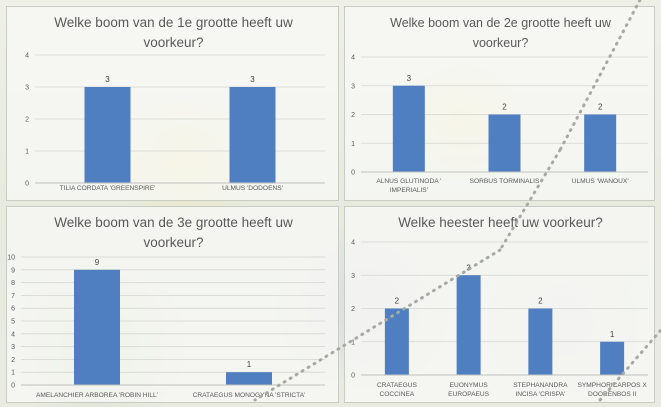  I want to click on chart-title-line: Welke boom van de 2e grootte heeft uw, so click(501, 23).